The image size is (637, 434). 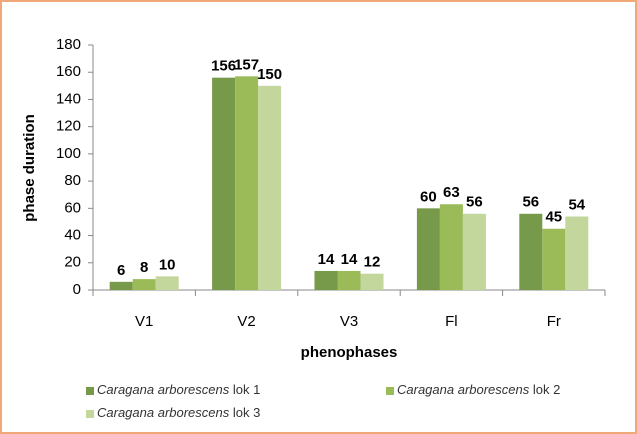 What do you see at coordinates (269, 74) in the screenshot?
I see `data-label: 150` at bounding box center [269, 74].